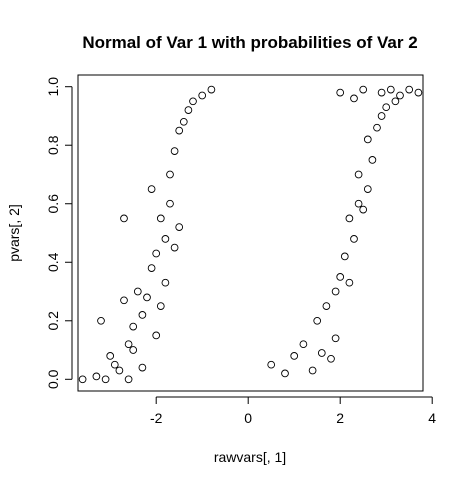 This screenshot has height=485, width=463. Describe the element at coordinates (248, 418) in the screenshot. I see `x-tick-label: 0` at that location.